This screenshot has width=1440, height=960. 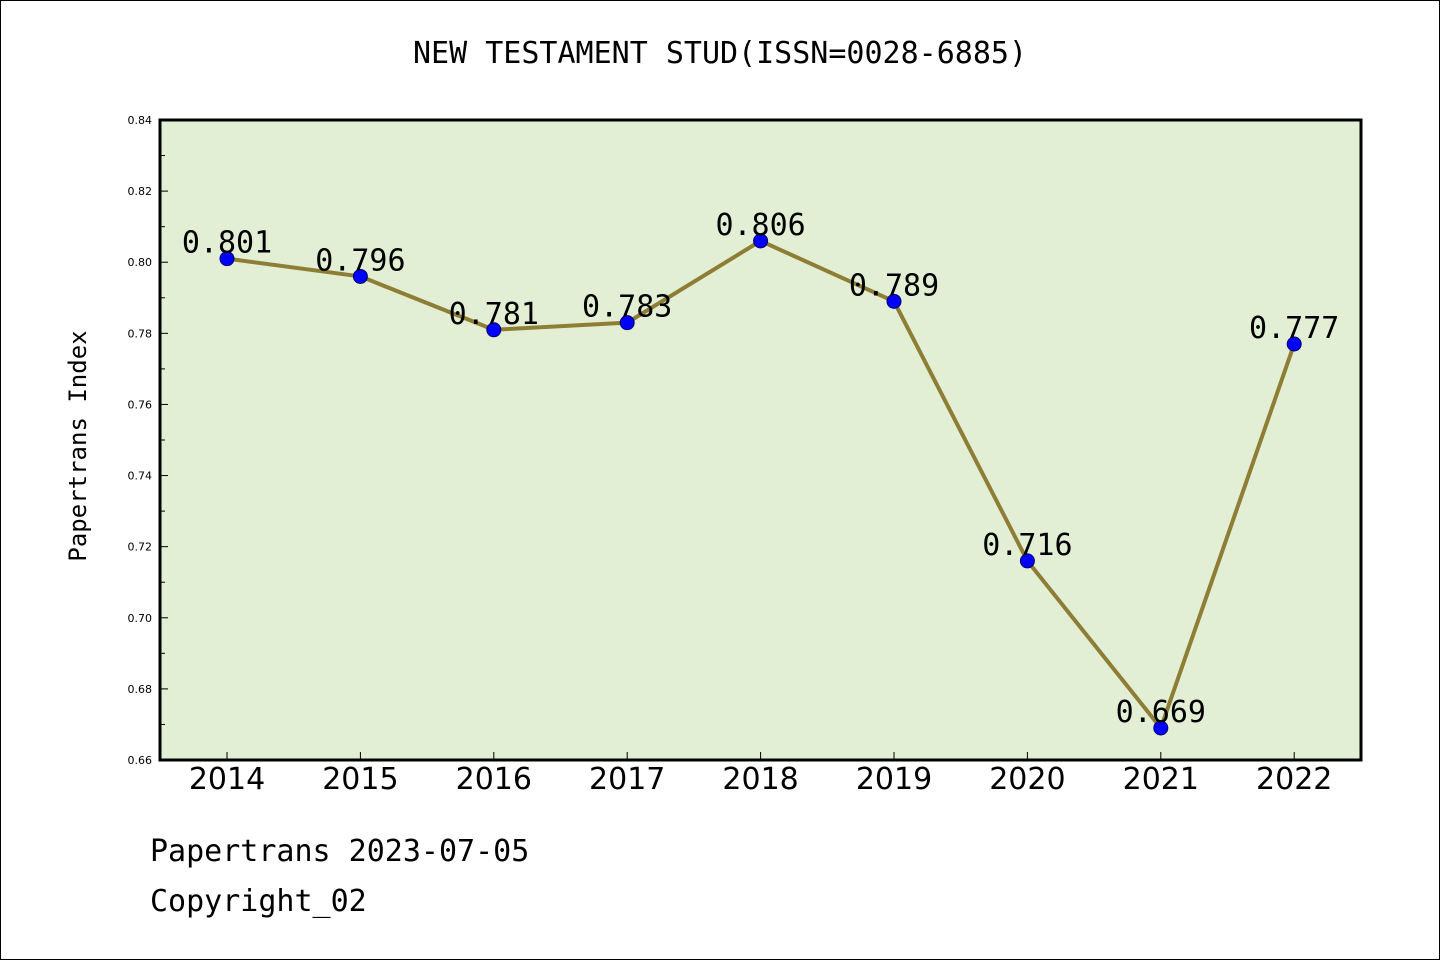 I want to click on y-tick-label: 0.74, so click(x=140, y=476).